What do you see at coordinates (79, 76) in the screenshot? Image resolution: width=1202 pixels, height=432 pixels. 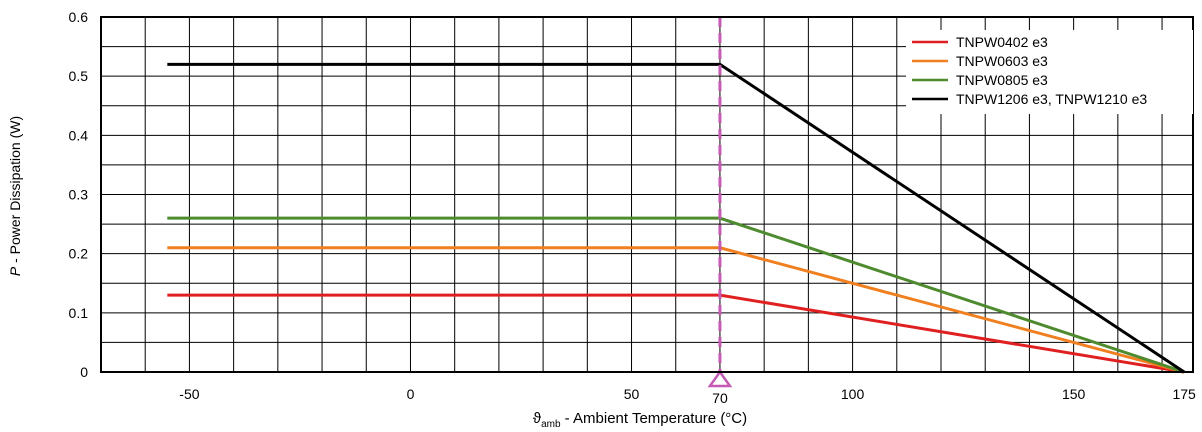 I see `y-tick-label: 0.5` at bounding box center [79, 76].